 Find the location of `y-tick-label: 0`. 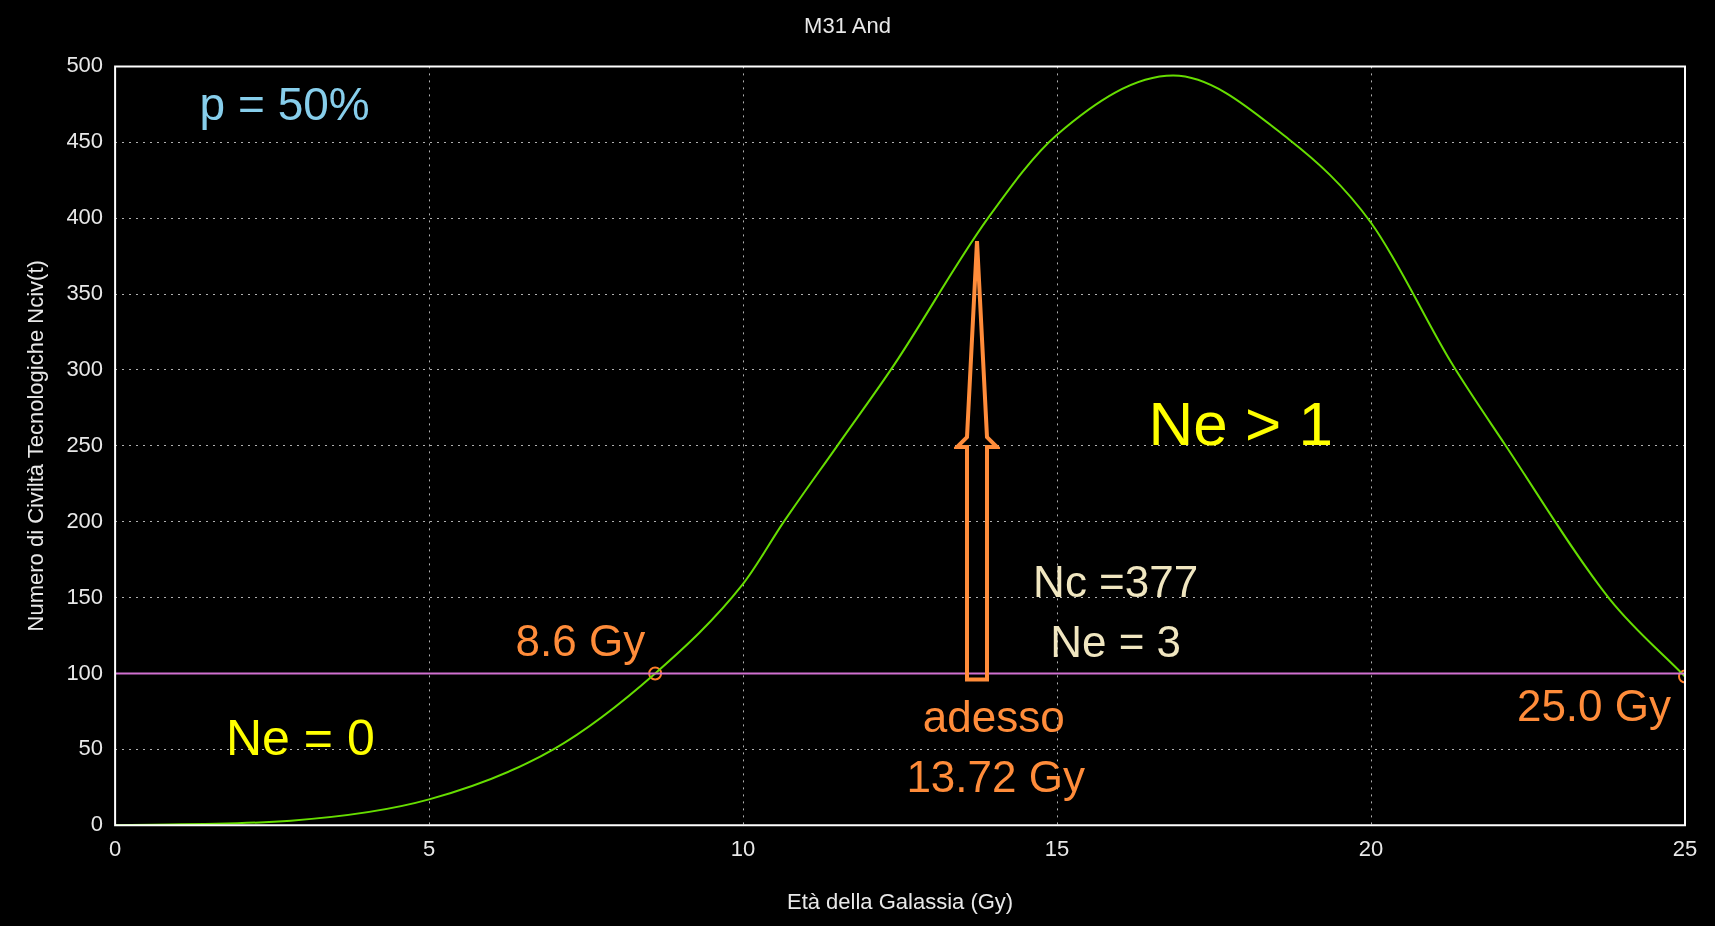

y-tick-label: 0 is located at coordinates (97, 824).